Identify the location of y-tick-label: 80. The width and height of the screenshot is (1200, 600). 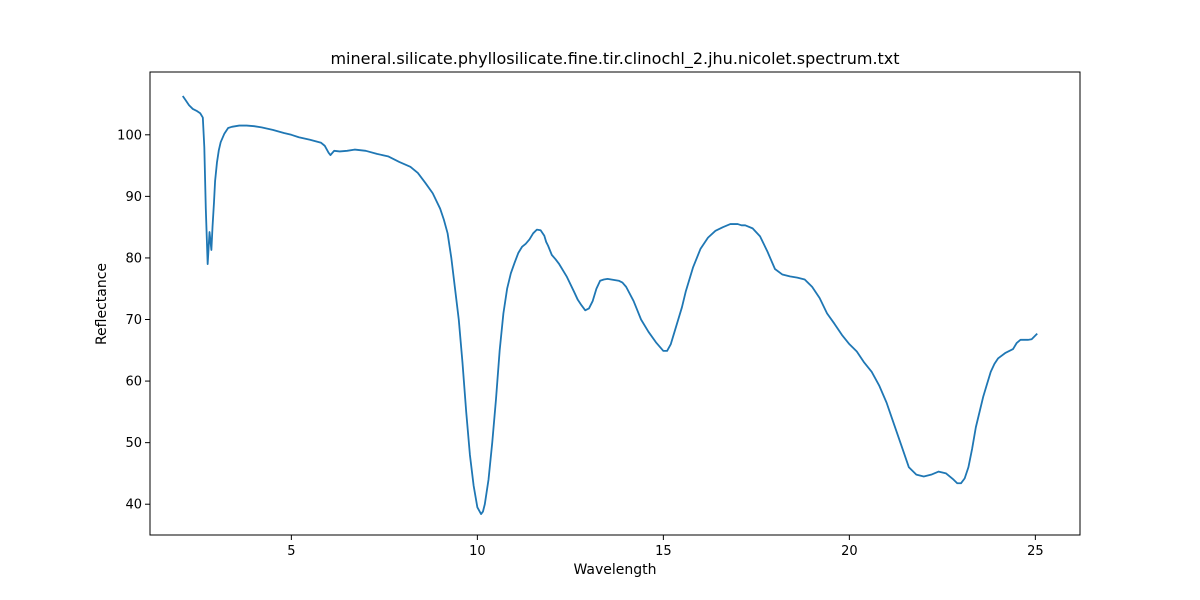
(133, 258).